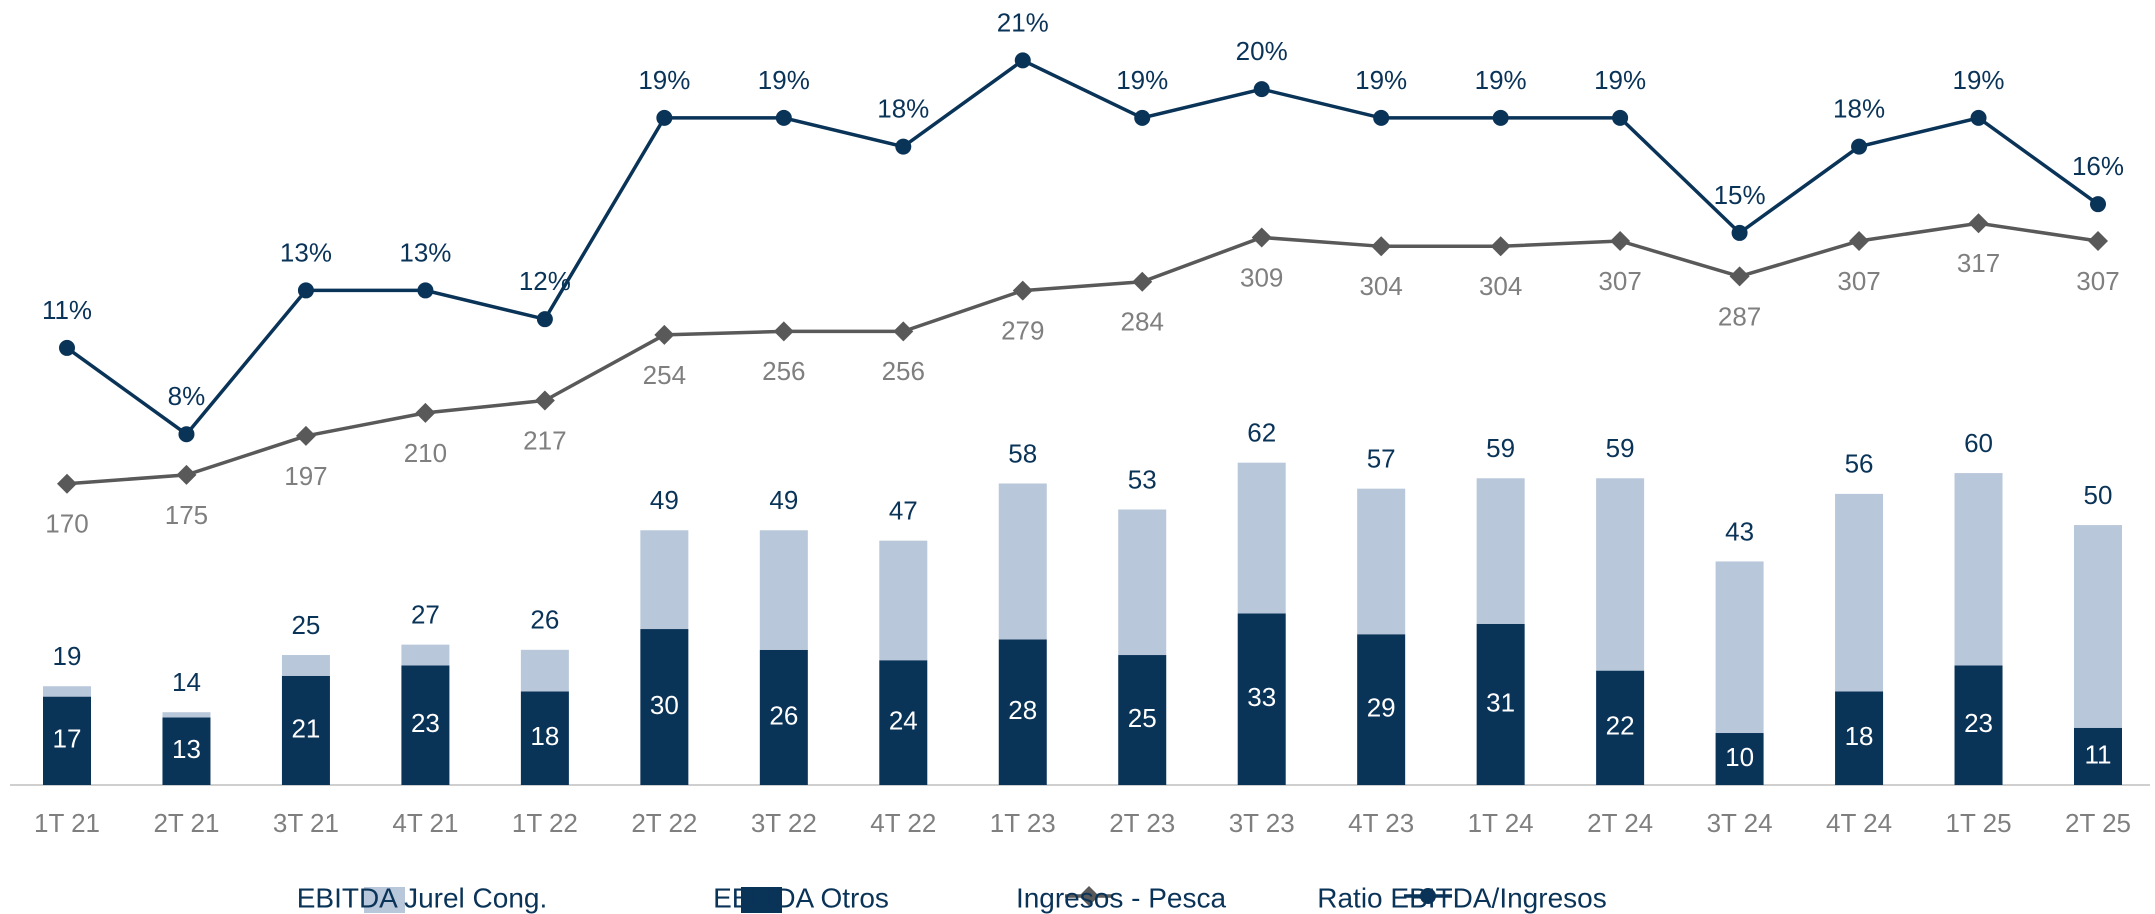 Image resolution: width=2155 pixels, height=914 pixels. Describe the element at coordinates (425, 615) in the screenshot. I see `total-label: 27` at that location.